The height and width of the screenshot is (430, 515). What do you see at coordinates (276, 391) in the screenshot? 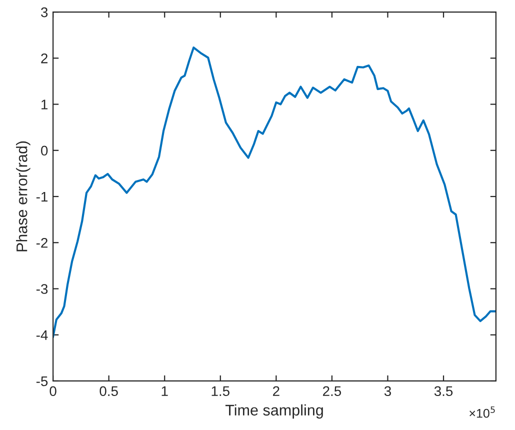
I see `x-tick-label: 2` at bounding box center [276, 391].